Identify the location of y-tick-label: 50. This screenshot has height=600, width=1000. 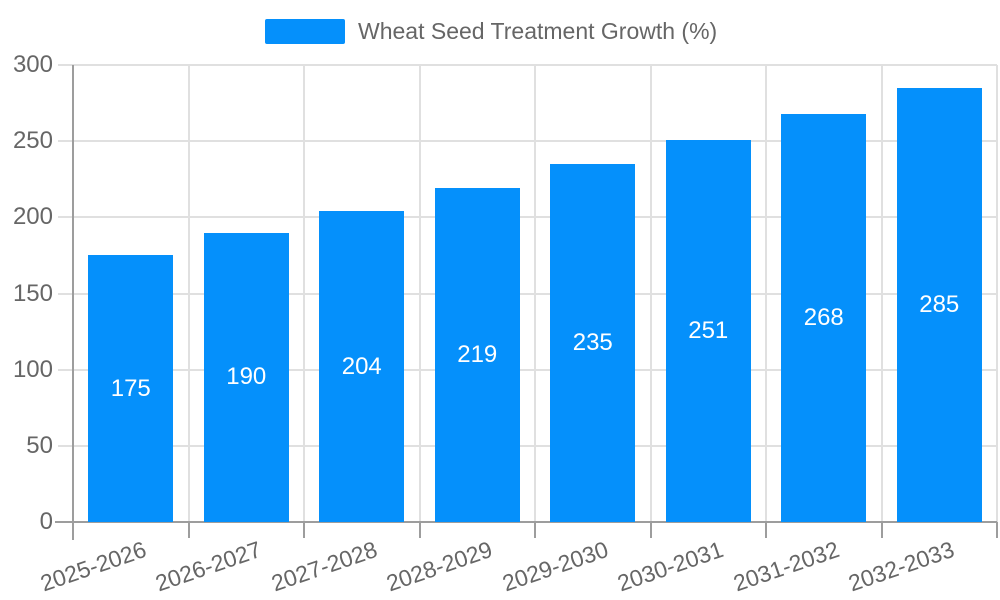
(39, 445).